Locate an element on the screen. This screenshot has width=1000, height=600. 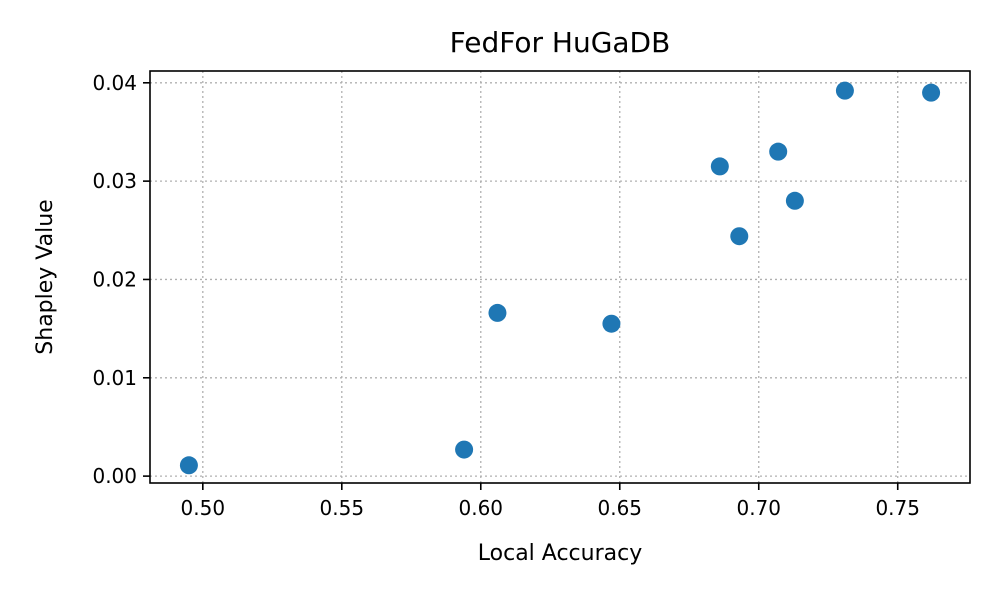
y-tick-label: 0.02 is located at coordinates (114, 279).